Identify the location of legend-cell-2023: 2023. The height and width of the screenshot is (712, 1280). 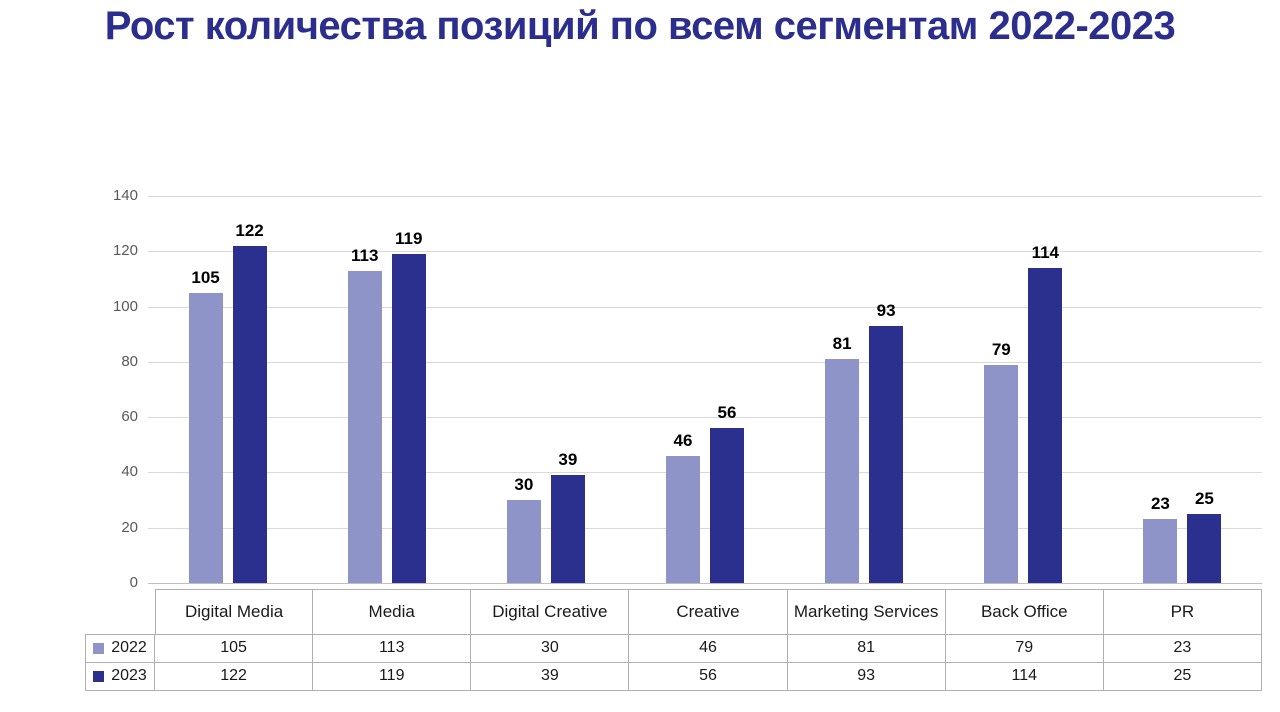
(120, 677).